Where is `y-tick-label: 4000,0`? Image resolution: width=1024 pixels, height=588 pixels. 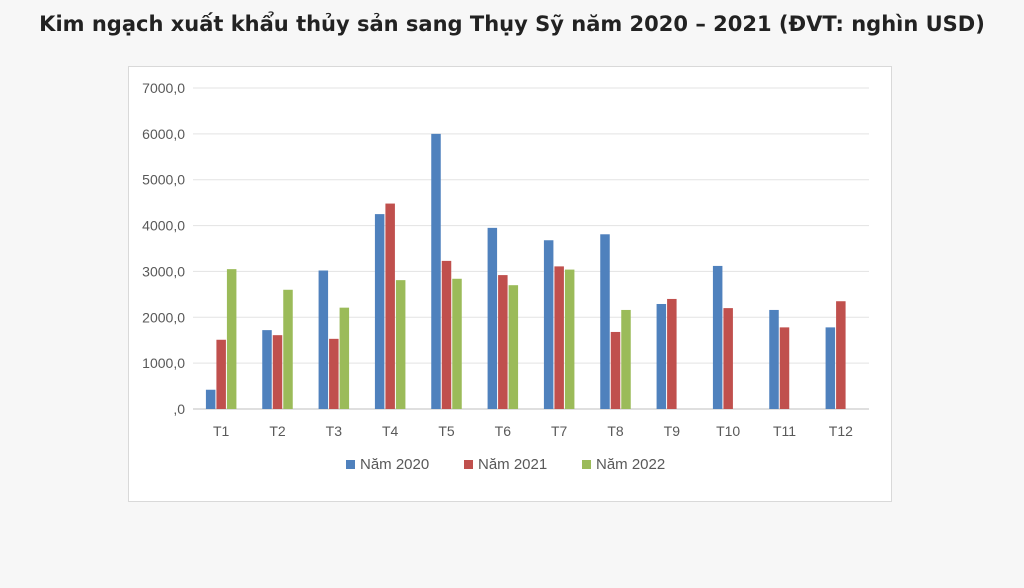
y-tick-label: 4000,0 is located at coordinates (163, 226).